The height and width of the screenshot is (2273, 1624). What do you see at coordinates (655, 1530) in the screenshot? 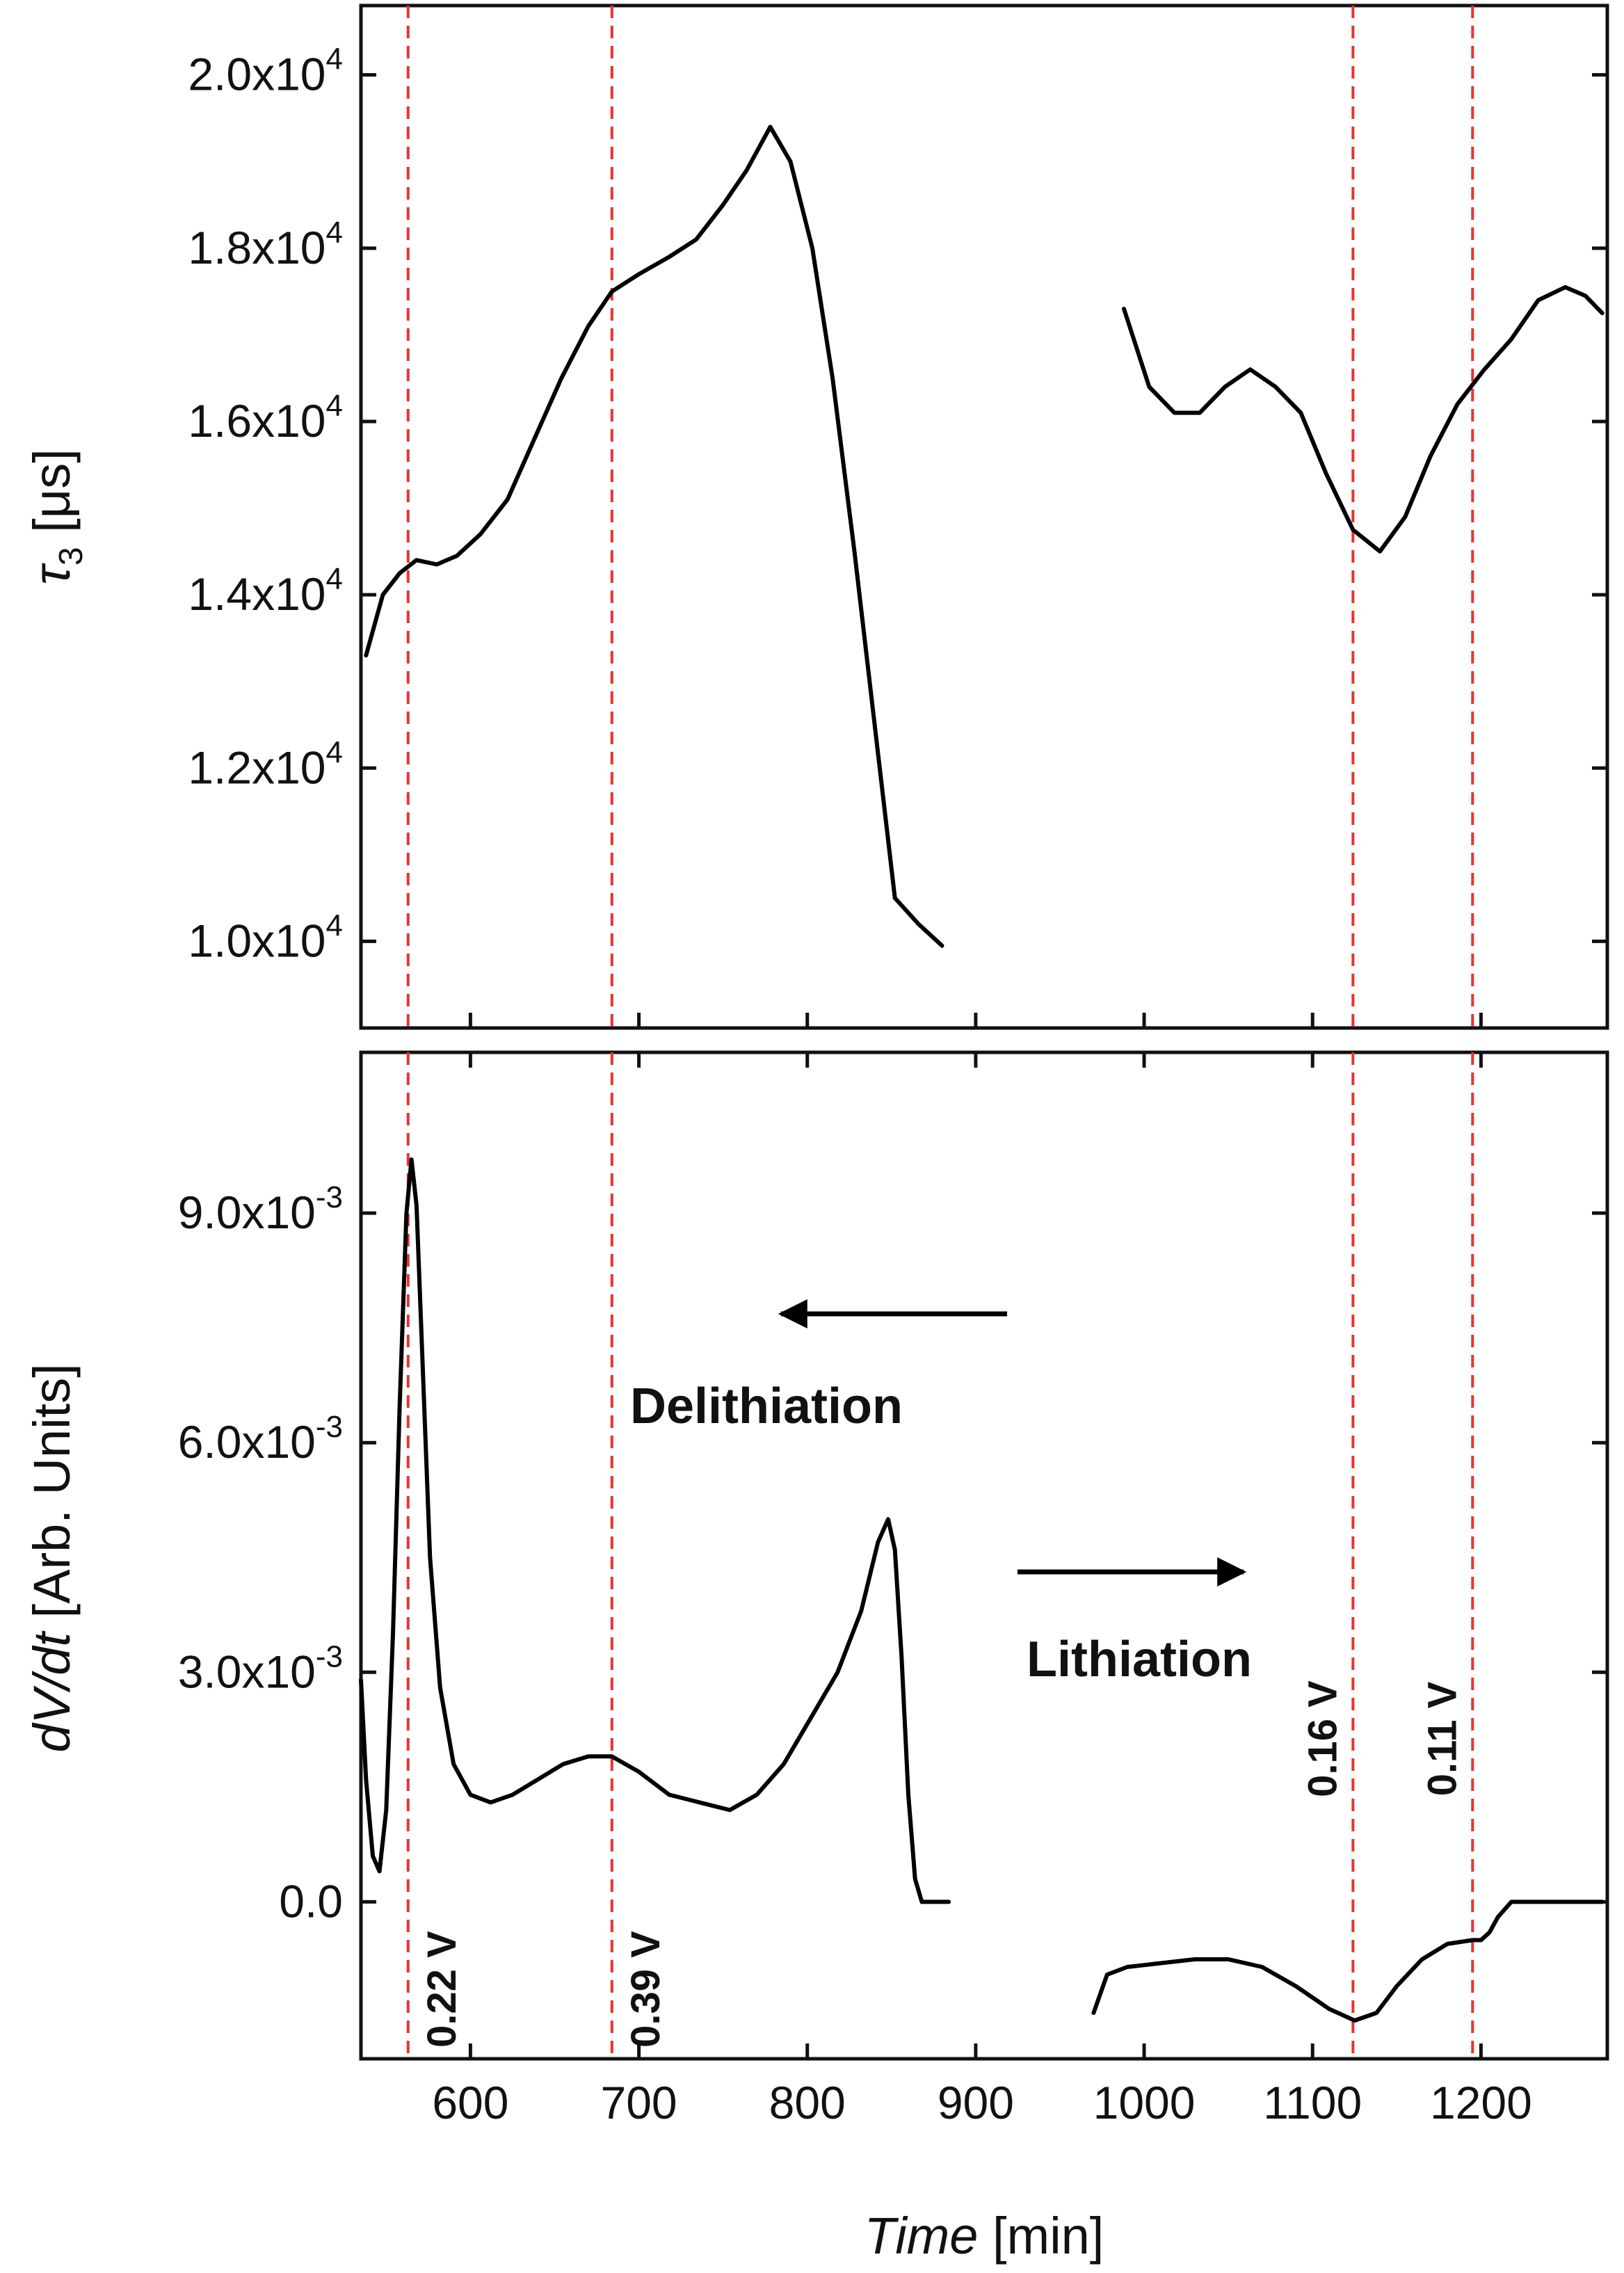
I see `dVdt-delithiation-line` at bounding box center [655, 1530].